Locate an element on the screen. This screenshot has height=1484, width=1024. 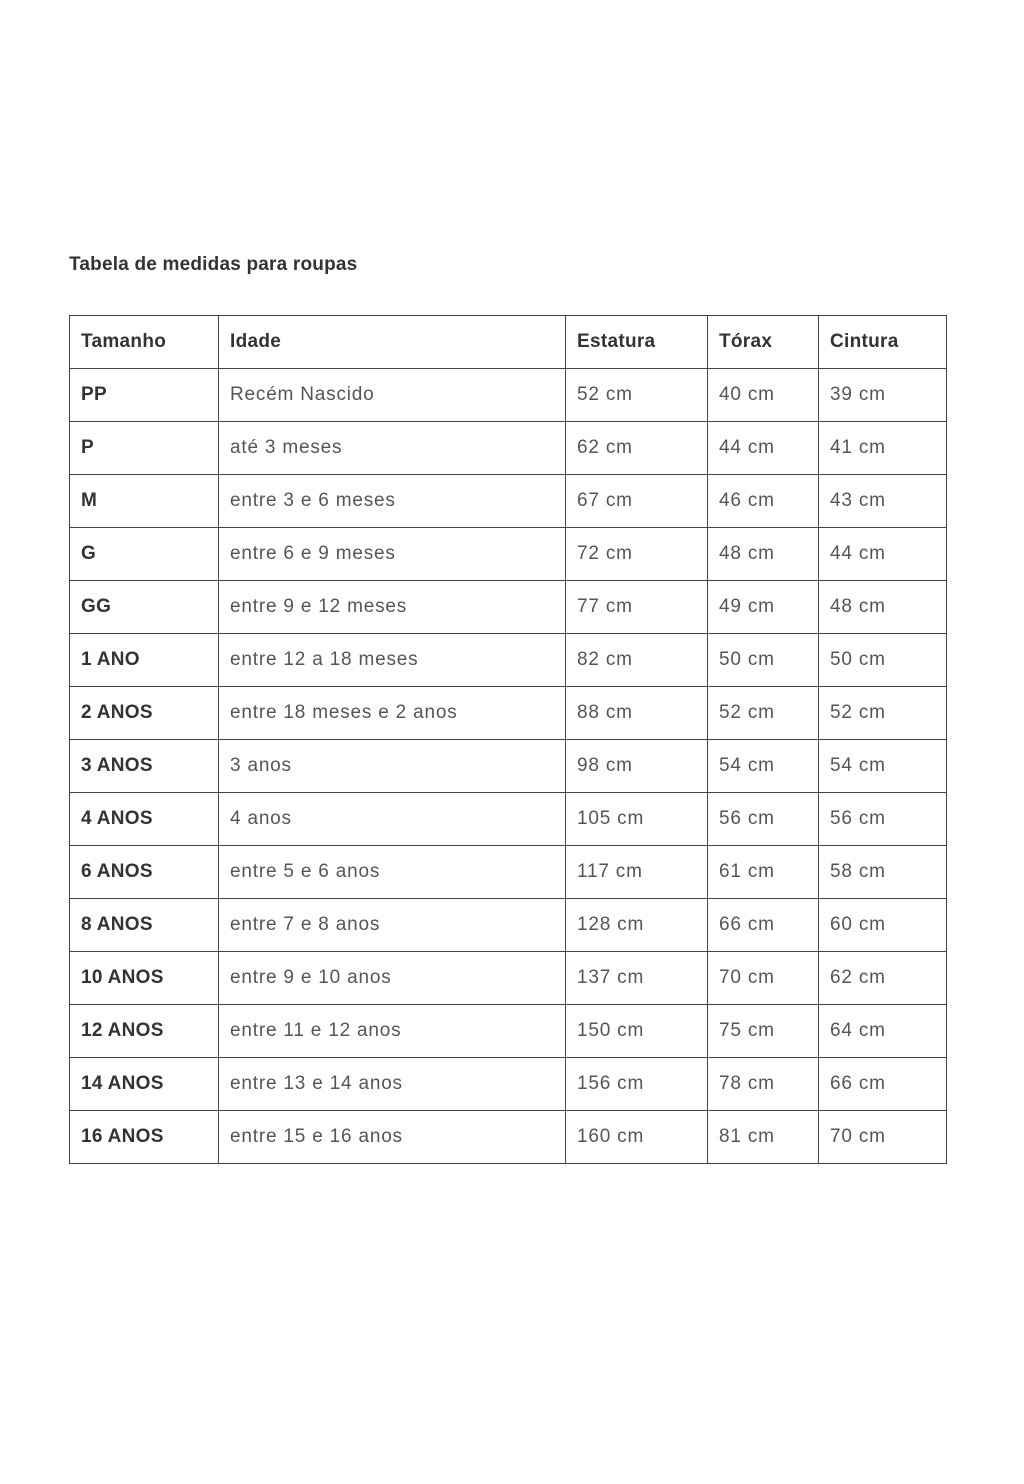
cell-tamanho: 14 ANOS is located at coordinates (144, 1084).